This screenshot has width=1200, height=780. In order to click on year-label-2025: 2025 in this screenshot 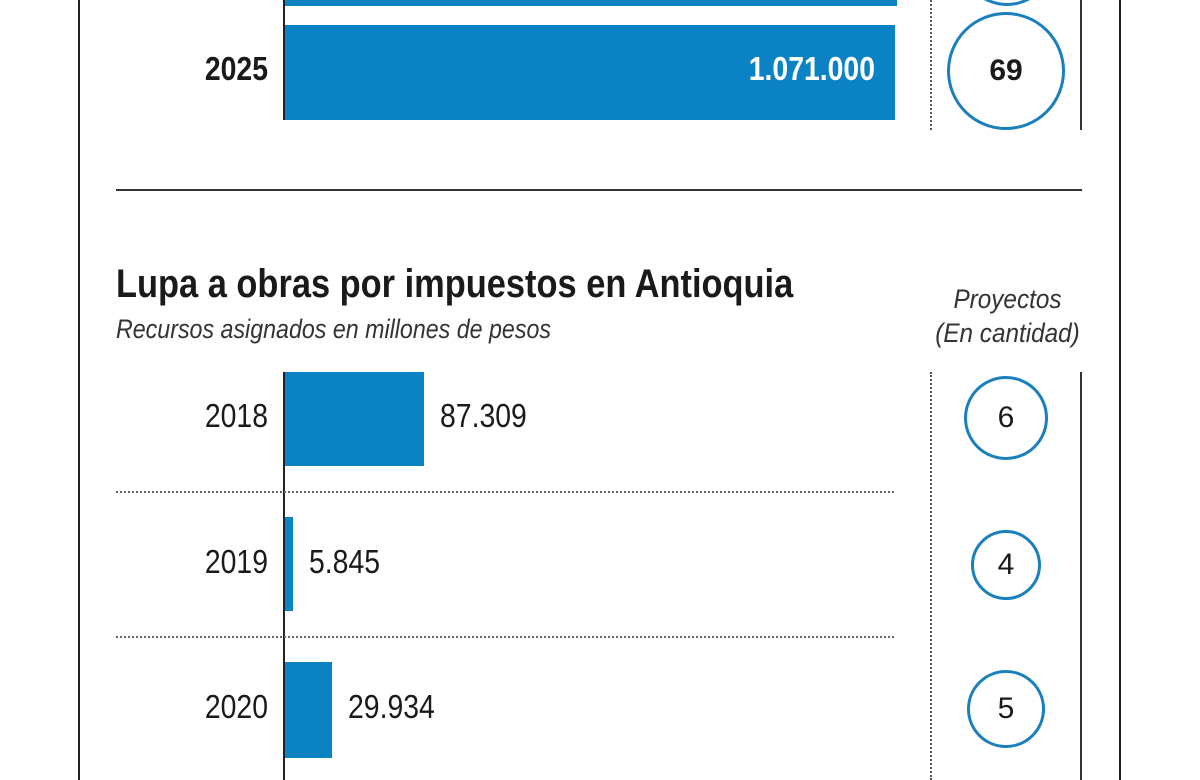, I will do `click(236, 68)`.